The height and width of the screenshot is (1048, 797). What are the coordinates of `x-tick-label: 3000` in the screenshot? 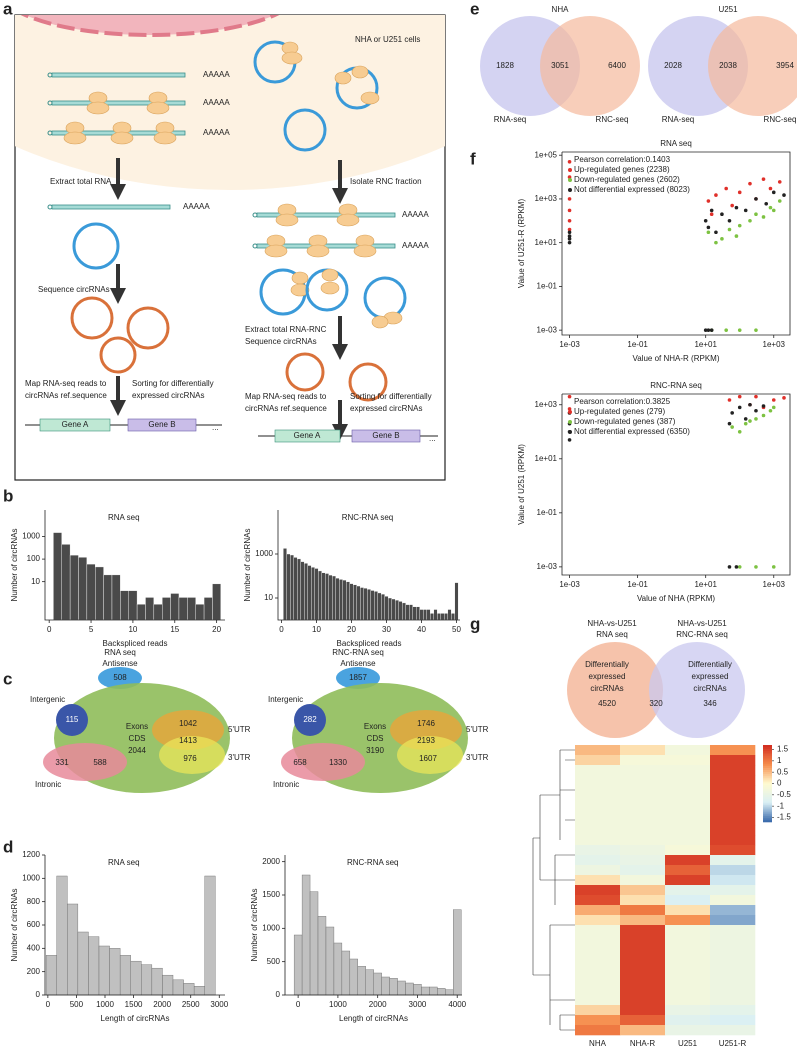 It's located at (418, 1004).